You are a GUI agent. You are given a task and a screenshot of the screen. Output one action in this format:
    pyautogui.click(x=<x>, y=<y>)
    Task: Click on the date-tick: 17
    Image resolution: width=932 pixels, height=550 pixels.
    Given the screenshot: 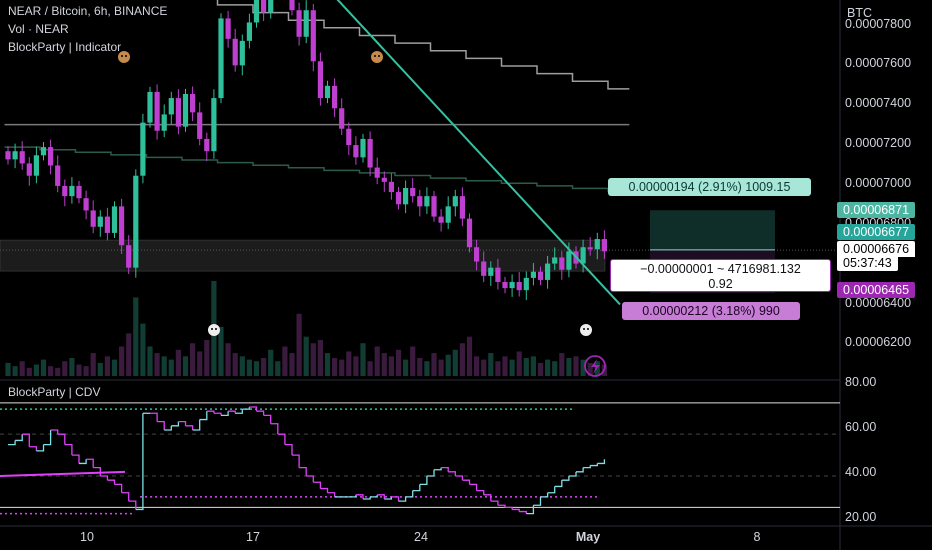 What is the action you would take?
    pyautogui.click(x=253, y=537)
    